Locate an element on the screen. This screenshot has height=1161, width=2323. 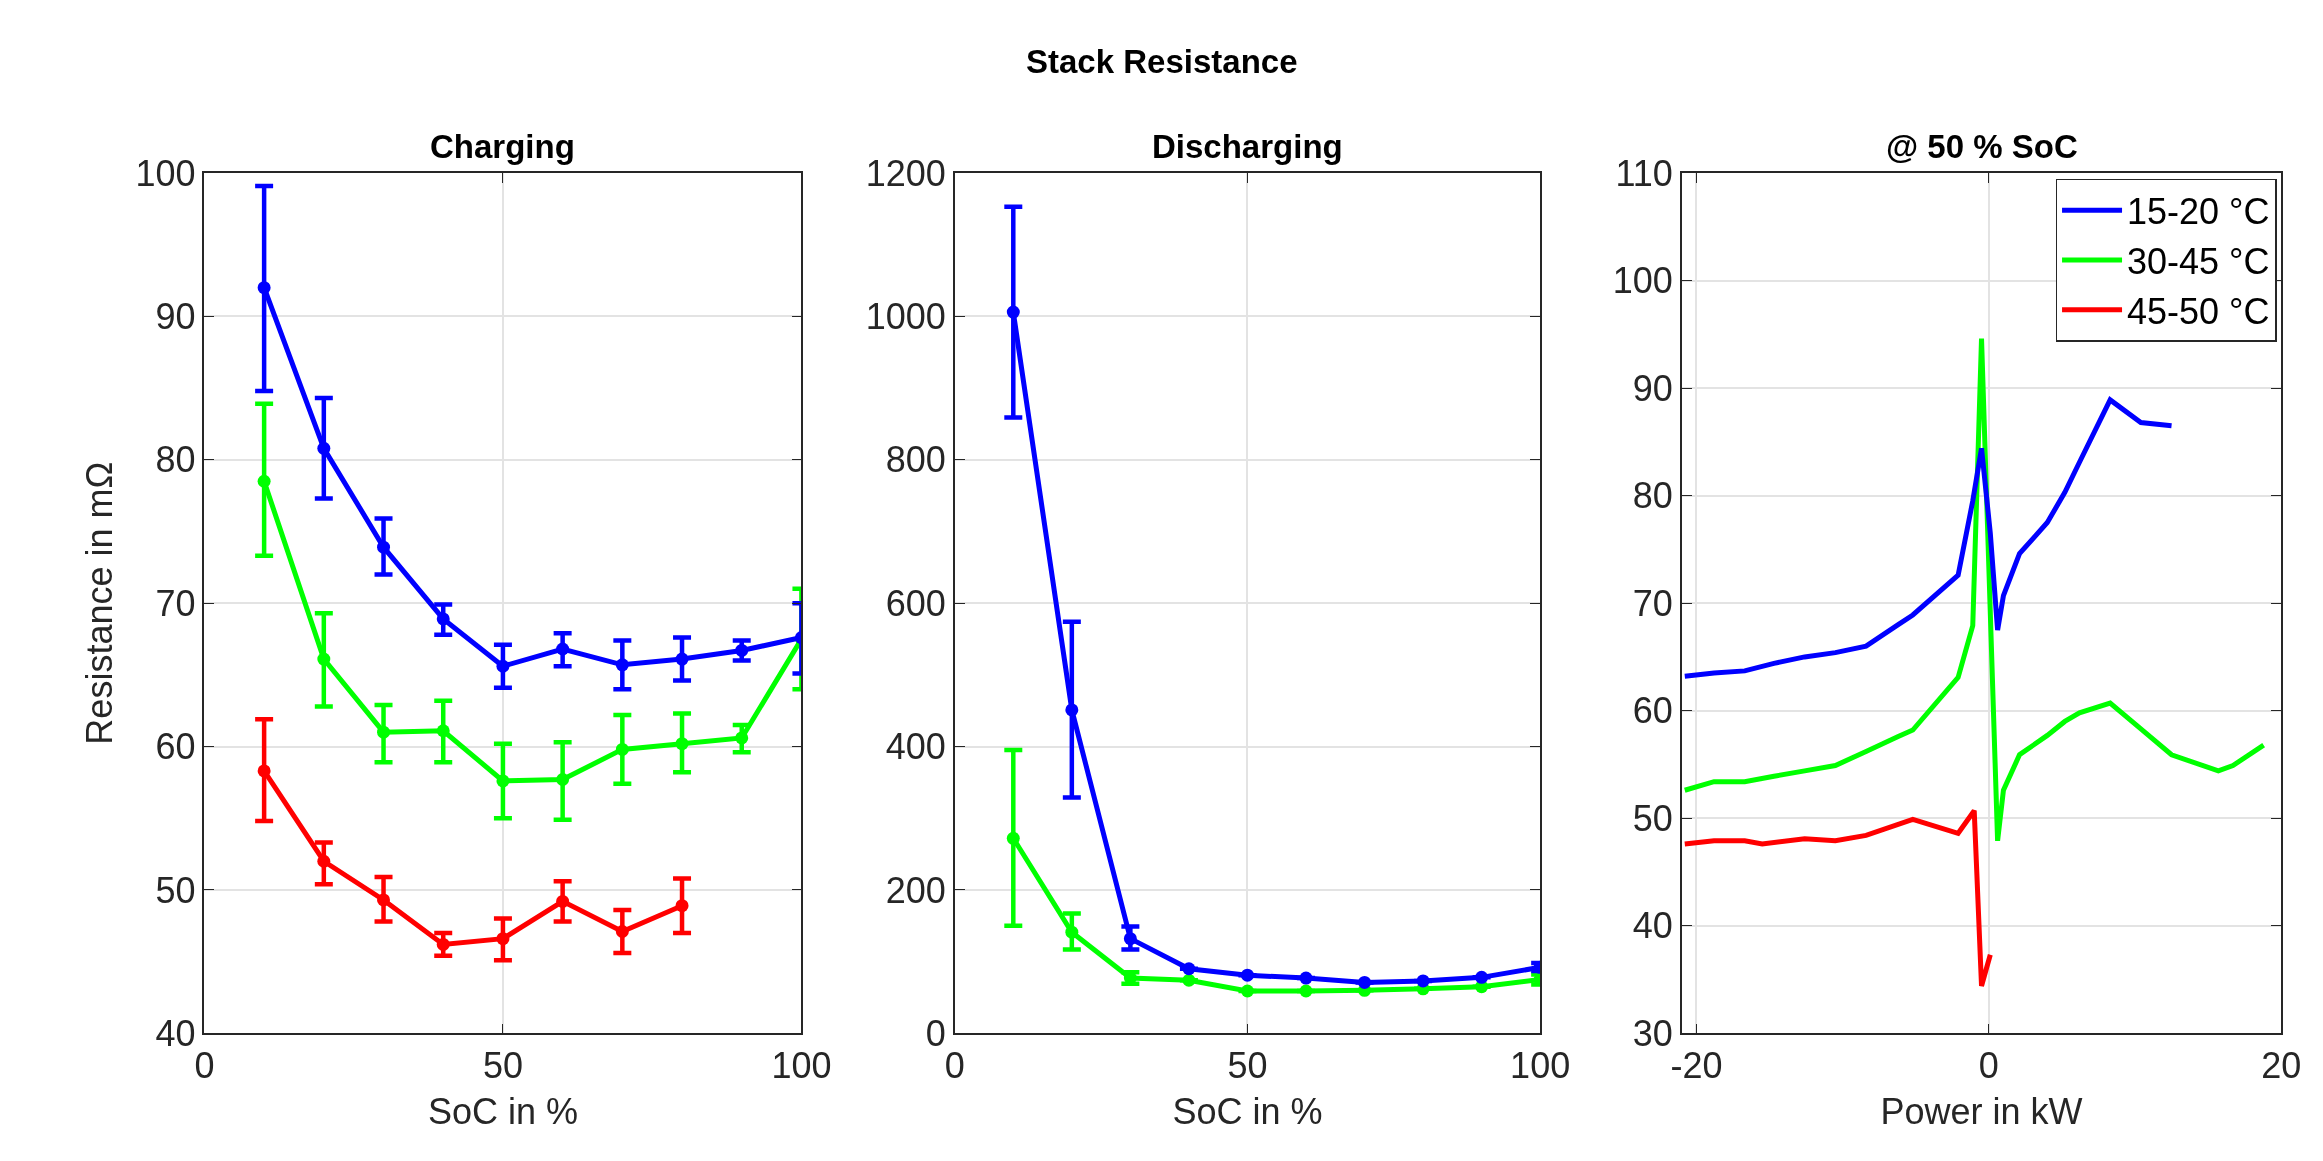
x-tick-label: 20 is located at coordinates (2281, 1066).